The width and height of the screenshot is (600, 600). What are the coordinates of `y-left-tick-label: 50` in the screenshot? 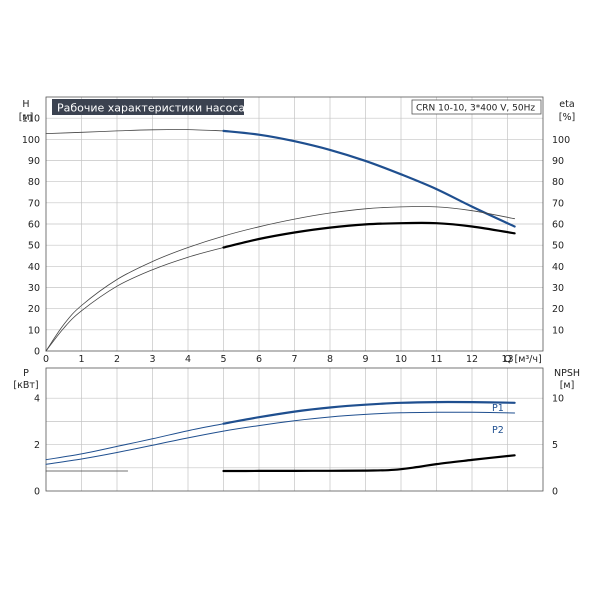 It's located at (34, 246).